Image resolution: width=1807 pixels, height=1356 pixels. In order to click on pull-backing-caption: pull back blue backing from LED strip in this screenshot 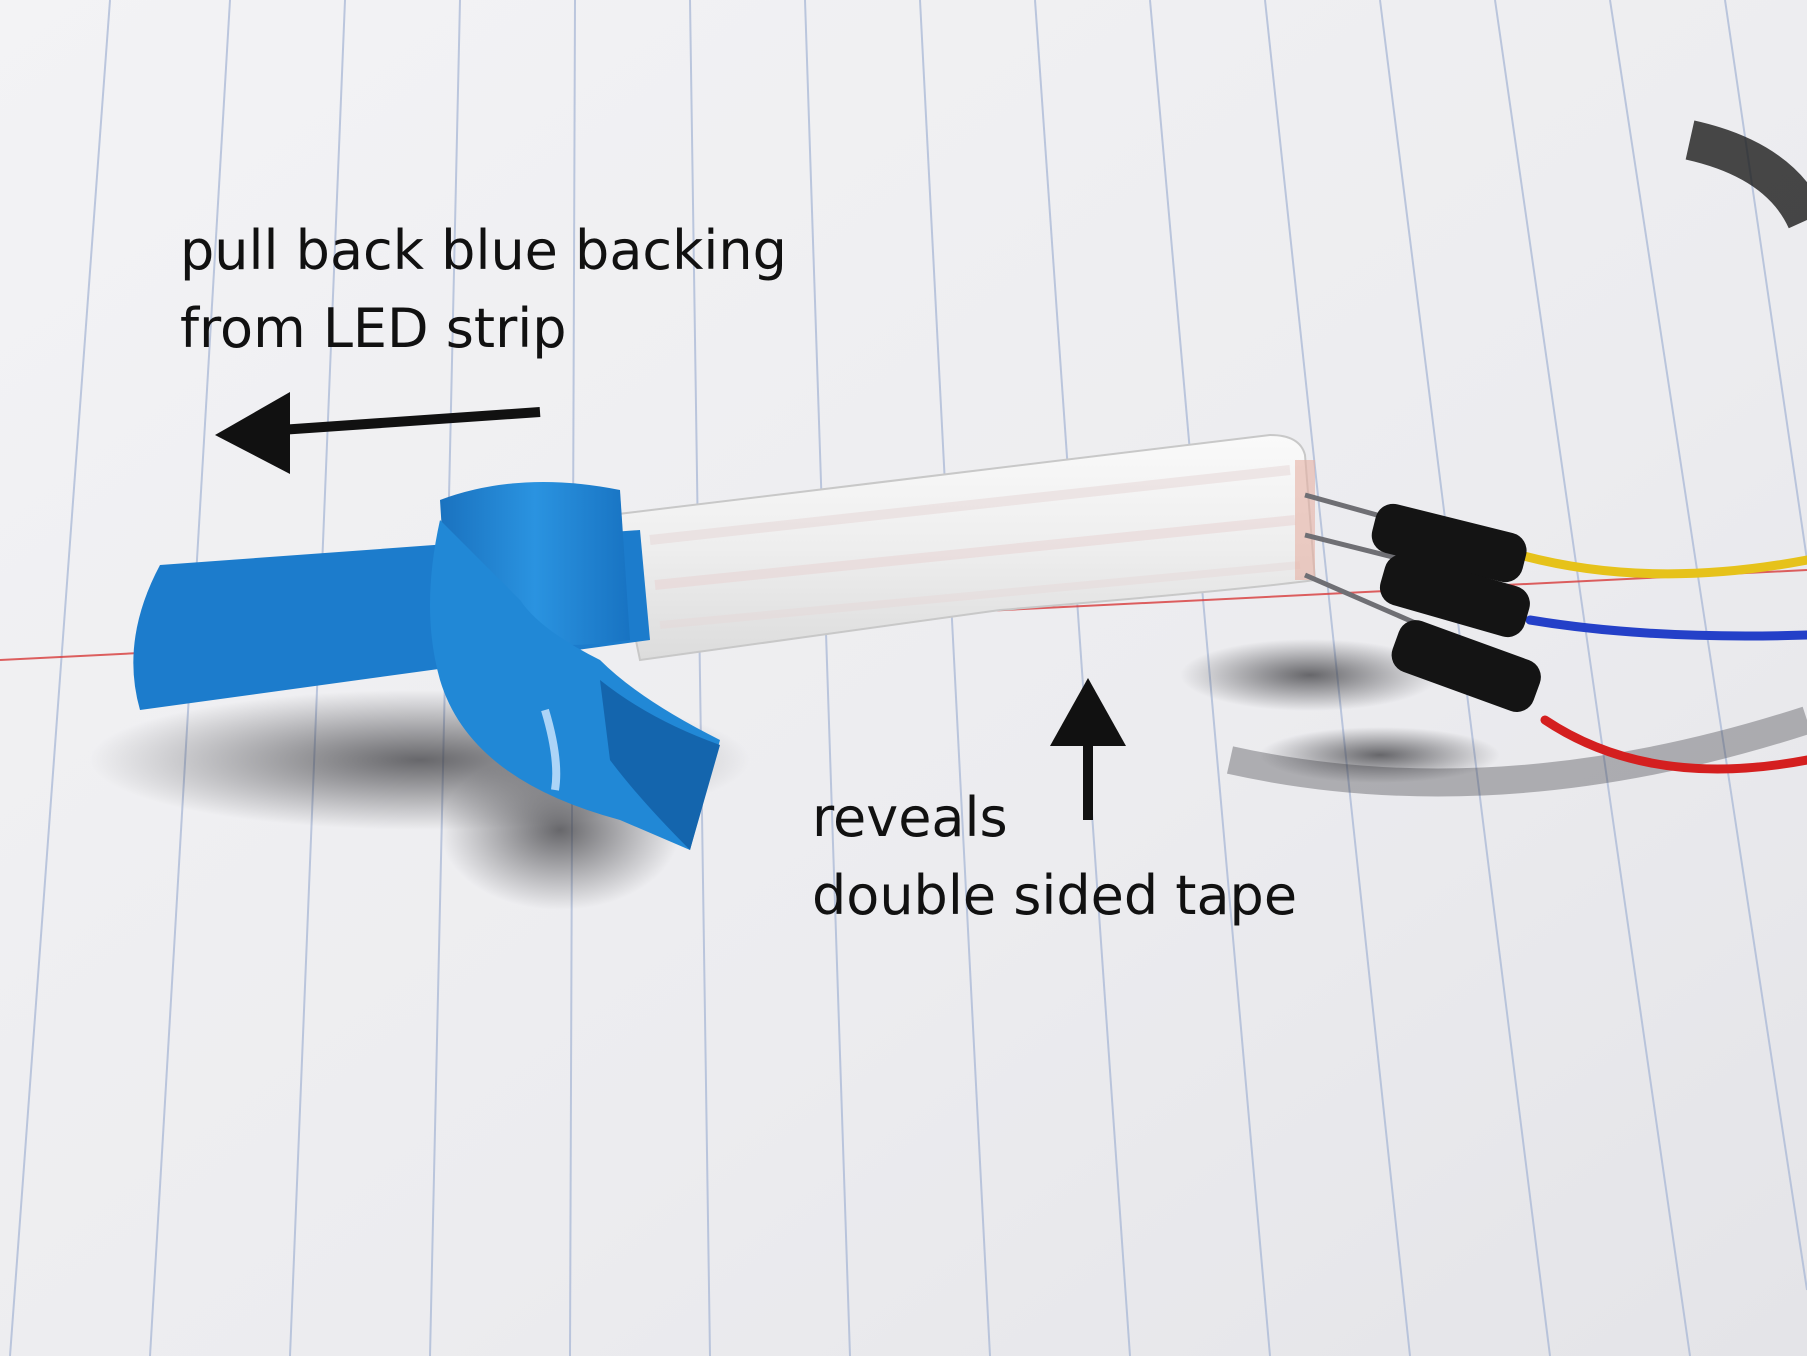, I will do `click(483, 290)`.